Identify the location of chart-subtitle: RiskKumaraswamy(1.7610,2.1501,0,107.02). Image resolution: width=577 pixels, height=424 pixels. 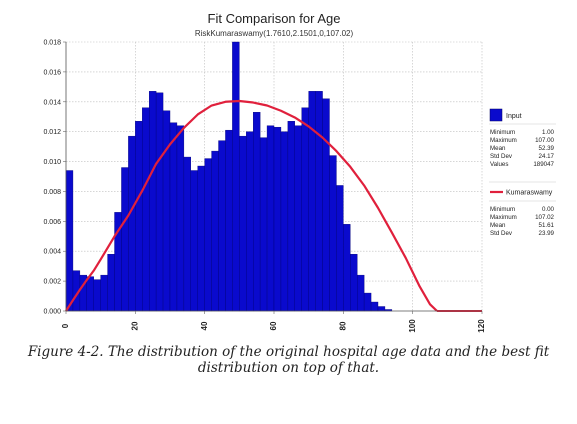
(274, 33).